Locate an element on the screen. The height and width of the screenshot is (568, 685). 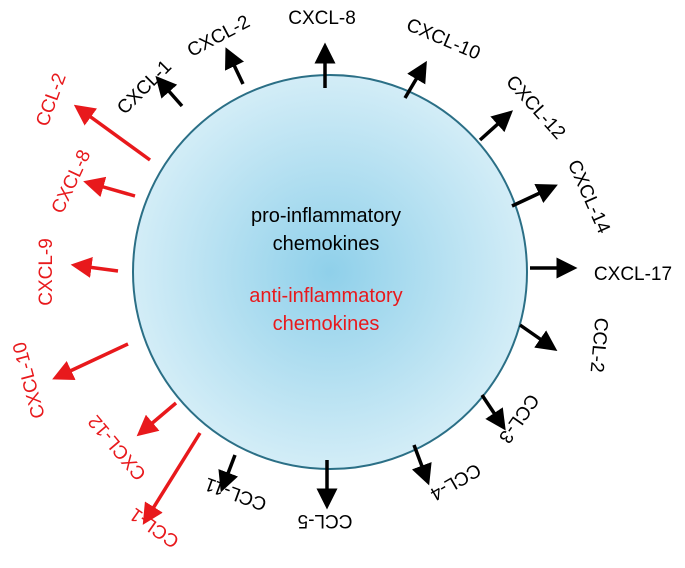
pro-chemokine-label: CCL-5 is located at coordinates (325, 520).